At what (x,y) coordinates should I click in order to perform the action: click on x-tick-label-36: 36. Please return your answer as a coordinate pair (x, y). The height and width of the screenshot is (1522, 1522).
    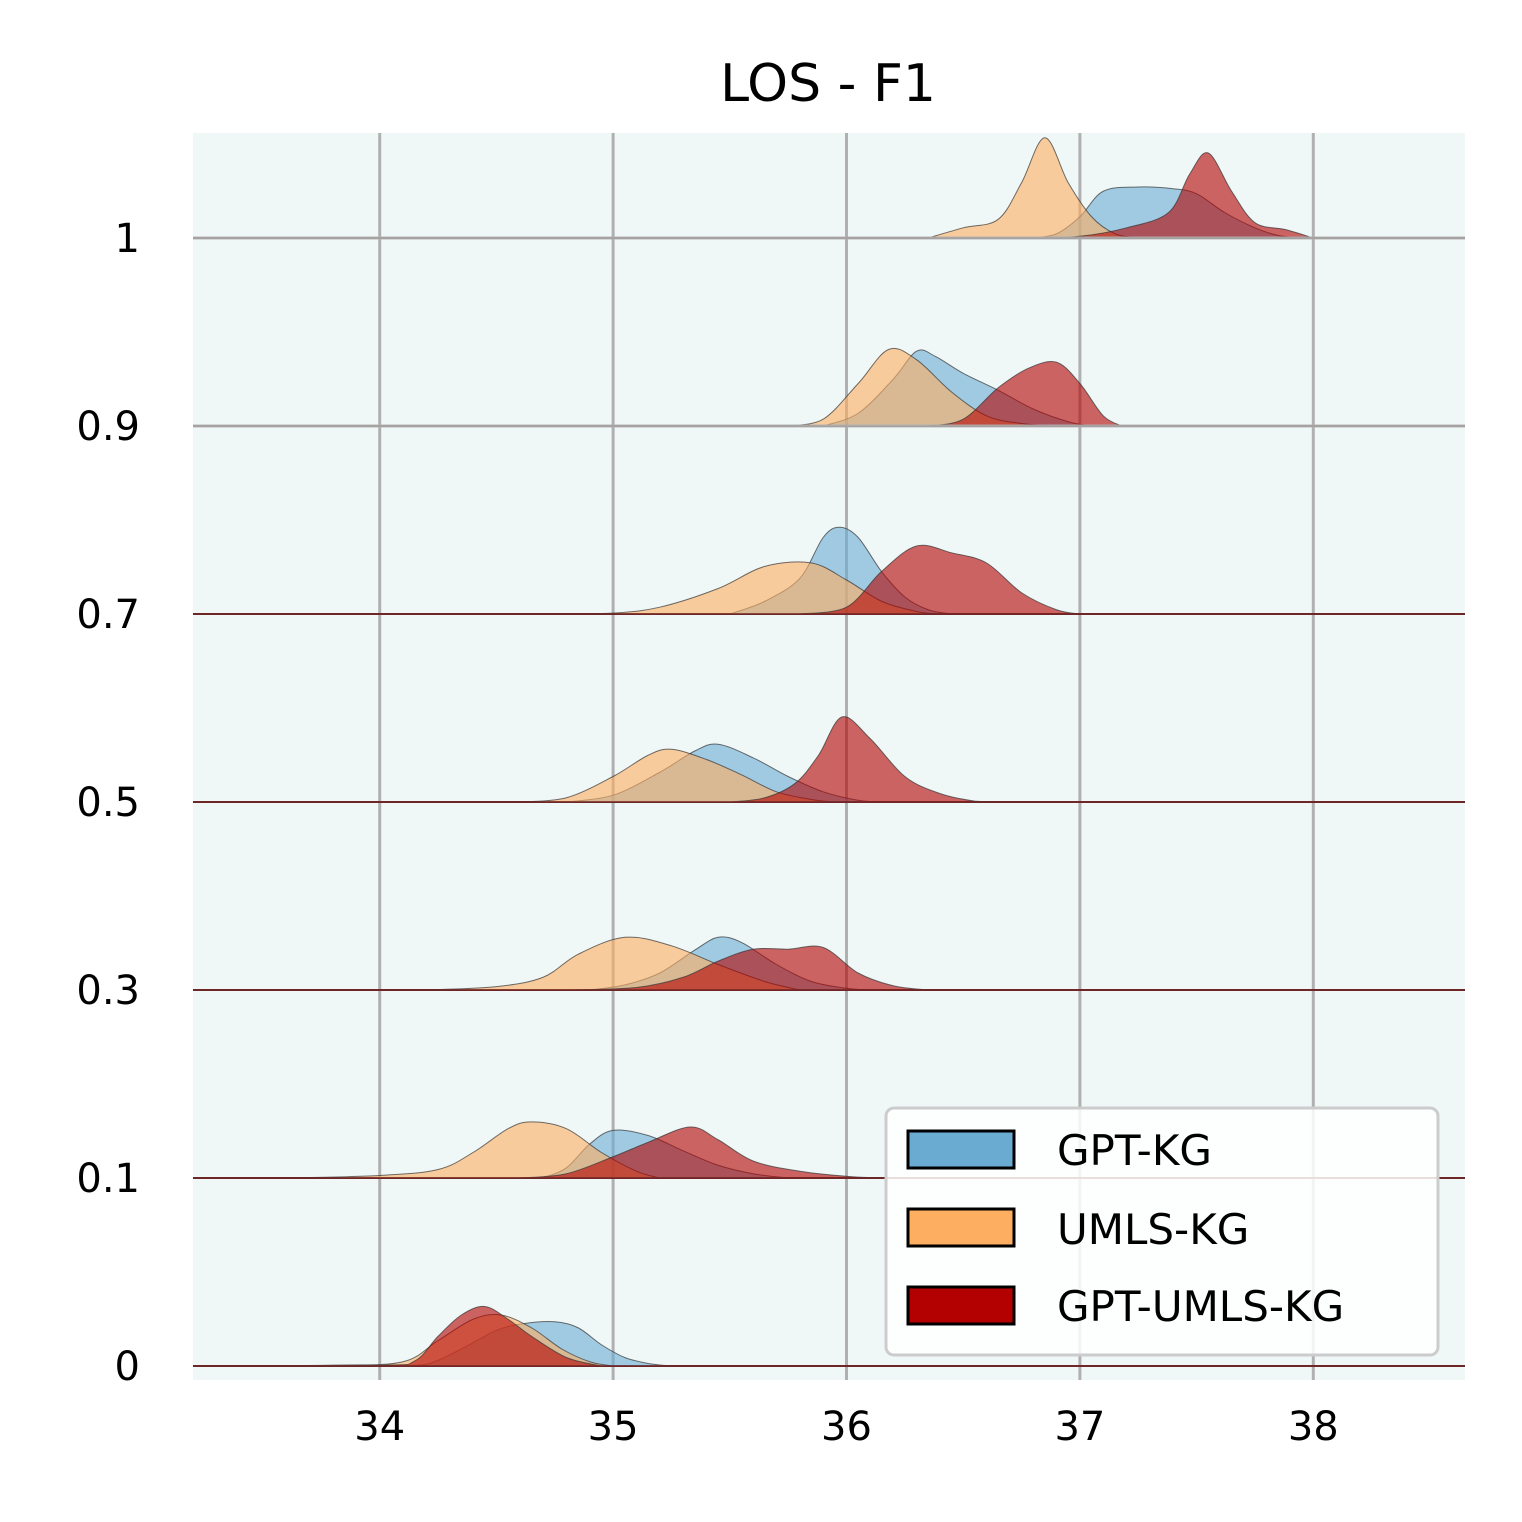
    Looking at the image, I should click on (846, 1427).